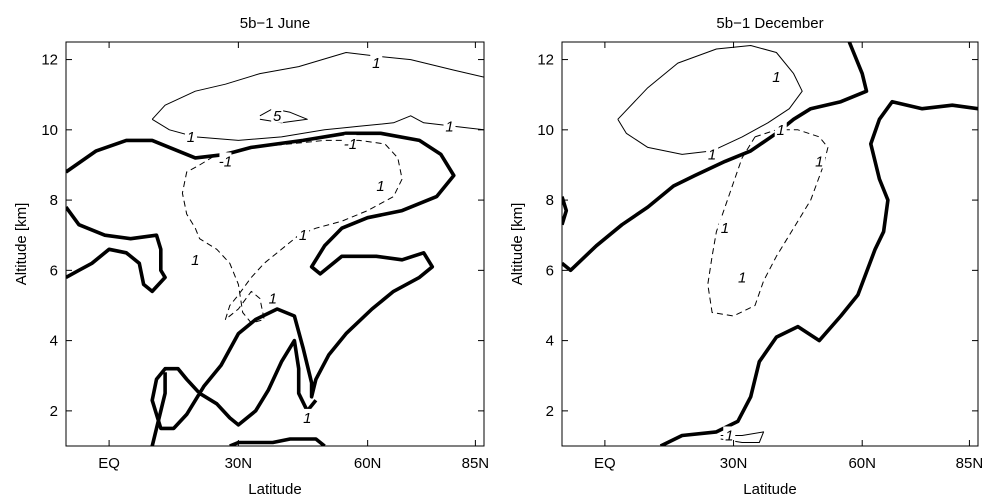 The image size is (991, 496). Describe the element at coordinates (275, 23) in the screenshot. I see `chart-title: 5b−1 June` at that location.